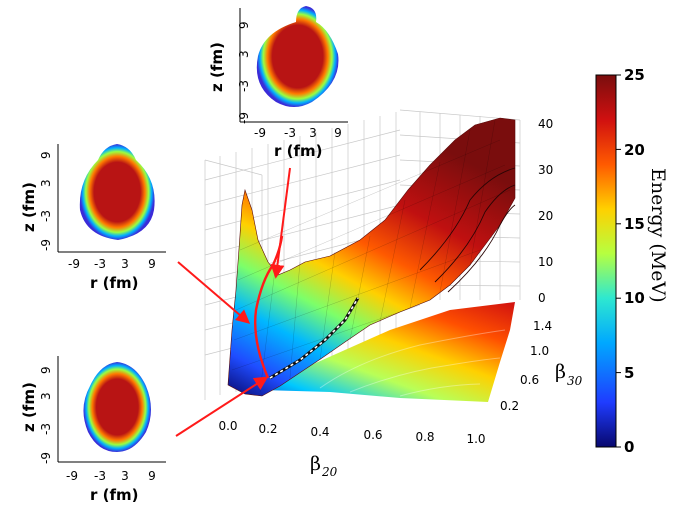 This screenshot has height=511, width=689. Describe the element at coordinates (545, 170) in the screenshot. I see `z-tick: 30` at that location.